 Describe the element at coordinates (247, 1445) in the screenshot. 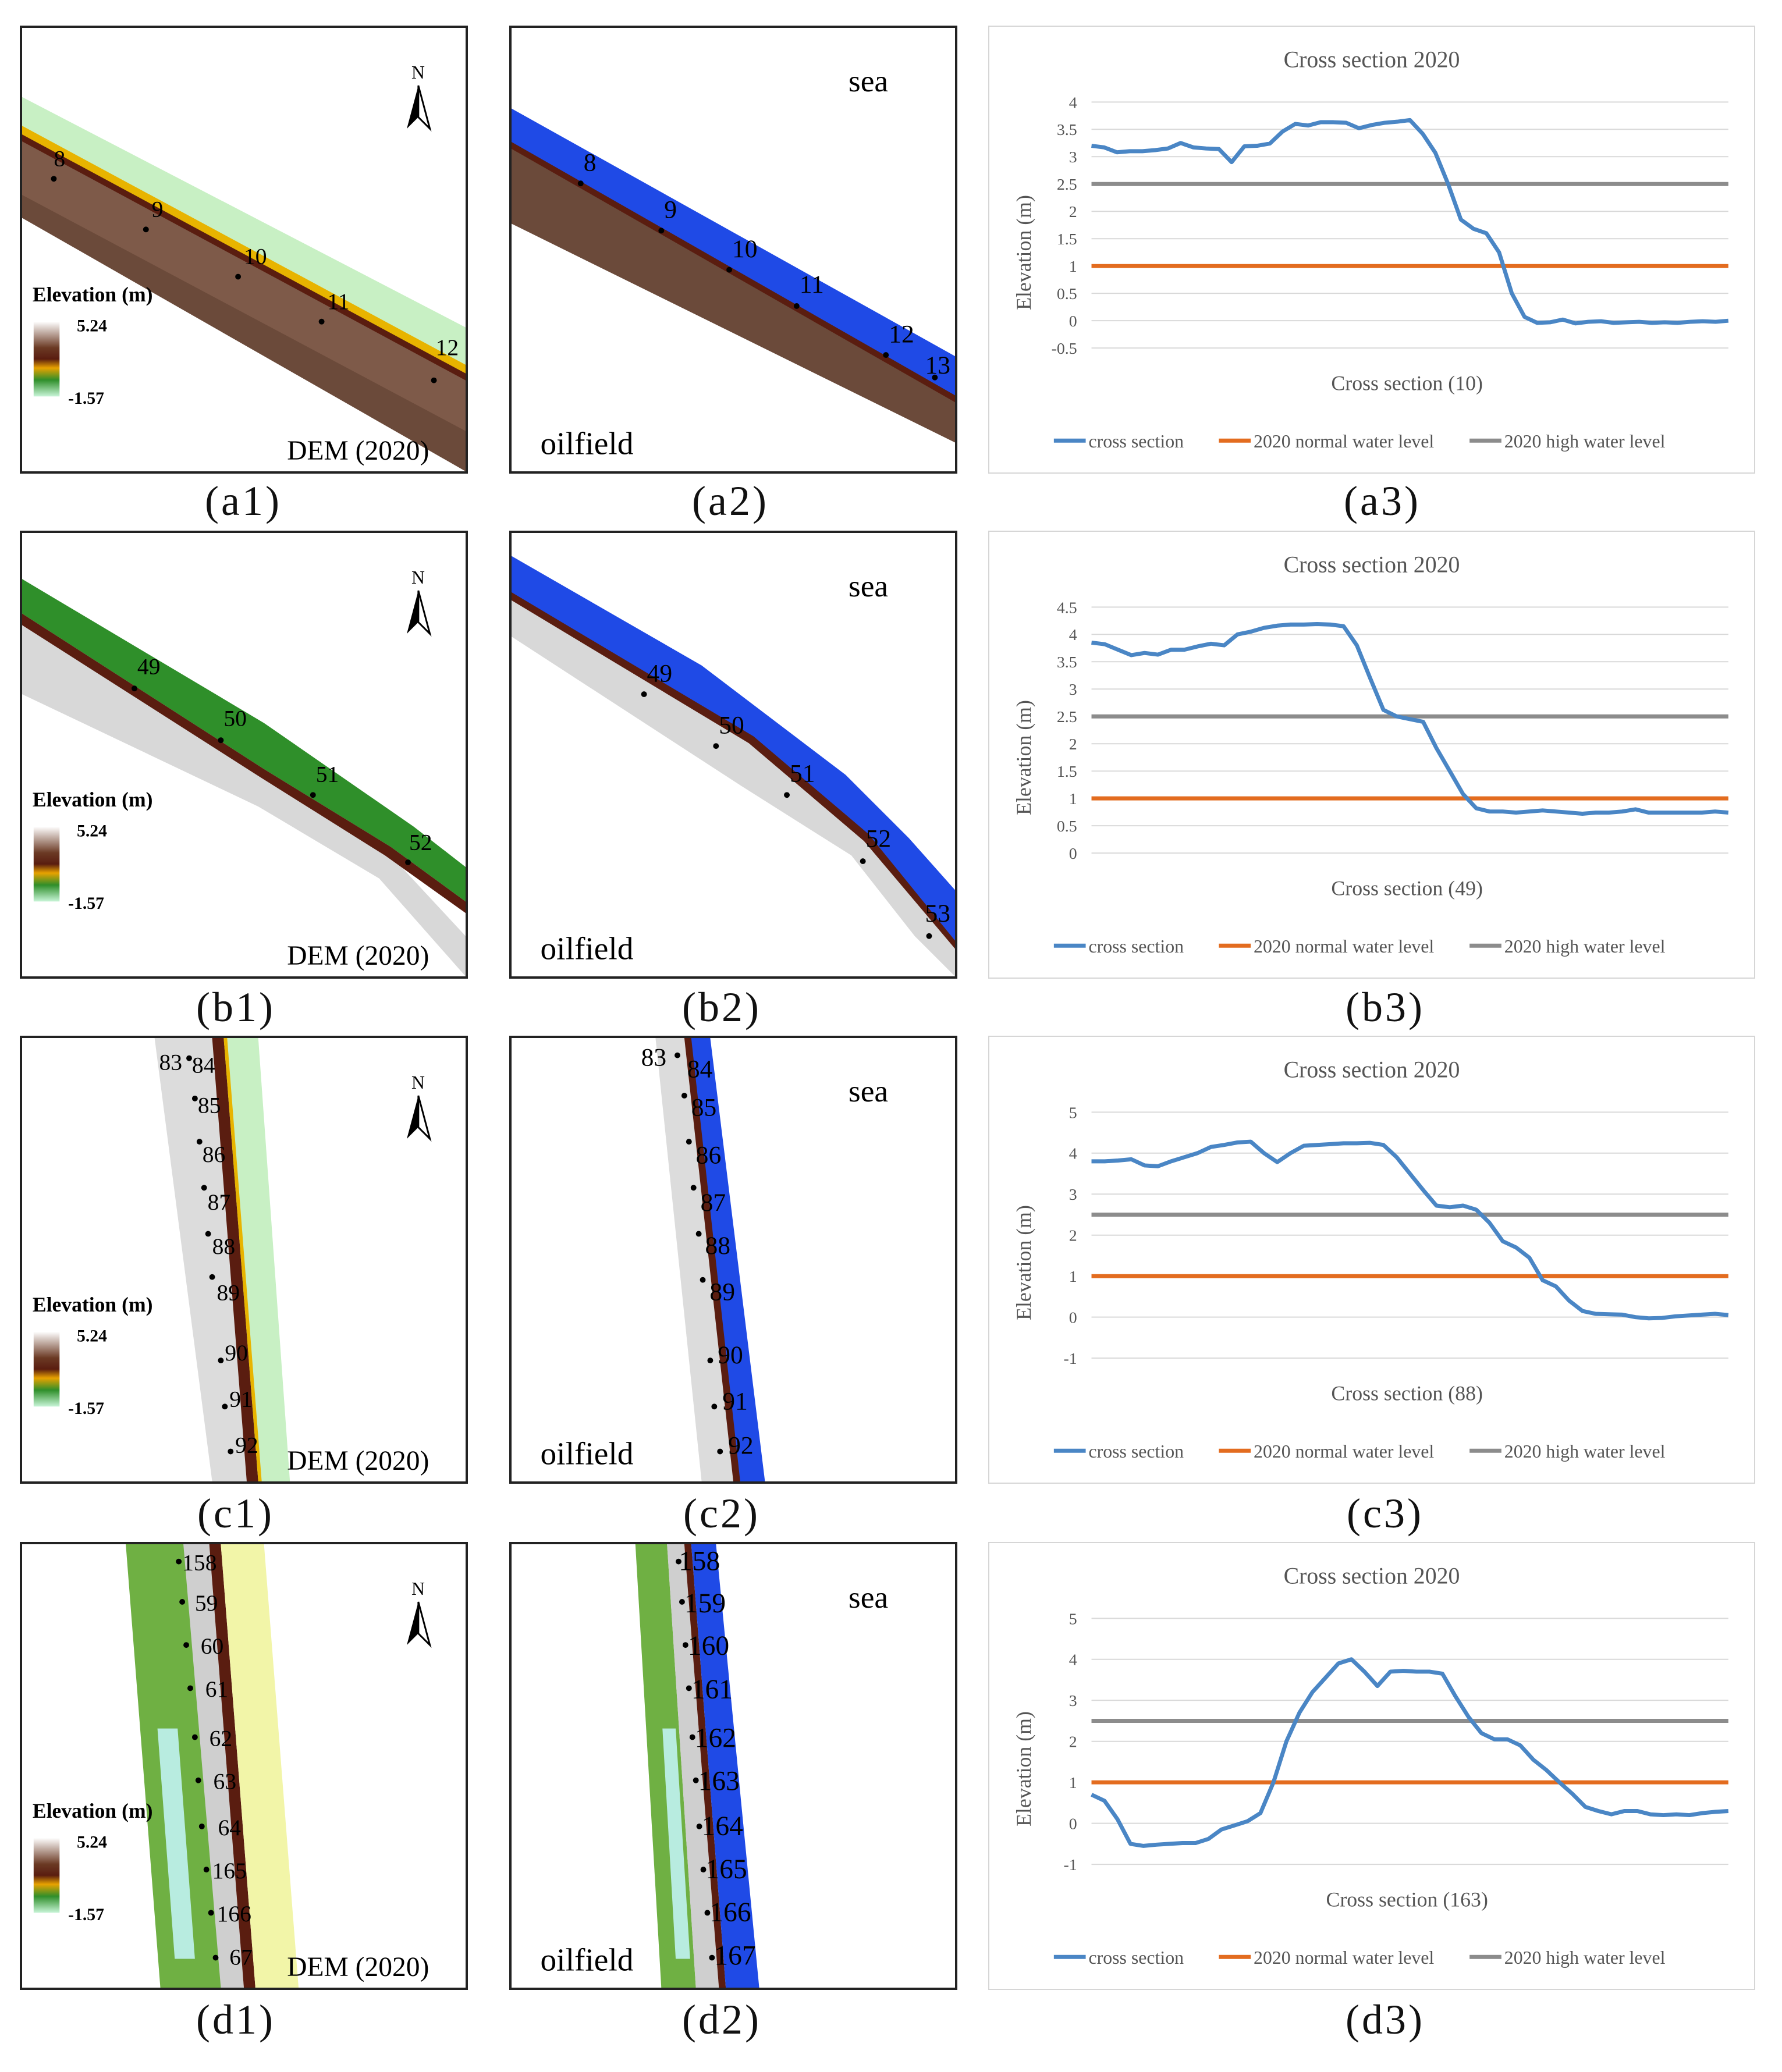

I see `point-label: 92` at that location.